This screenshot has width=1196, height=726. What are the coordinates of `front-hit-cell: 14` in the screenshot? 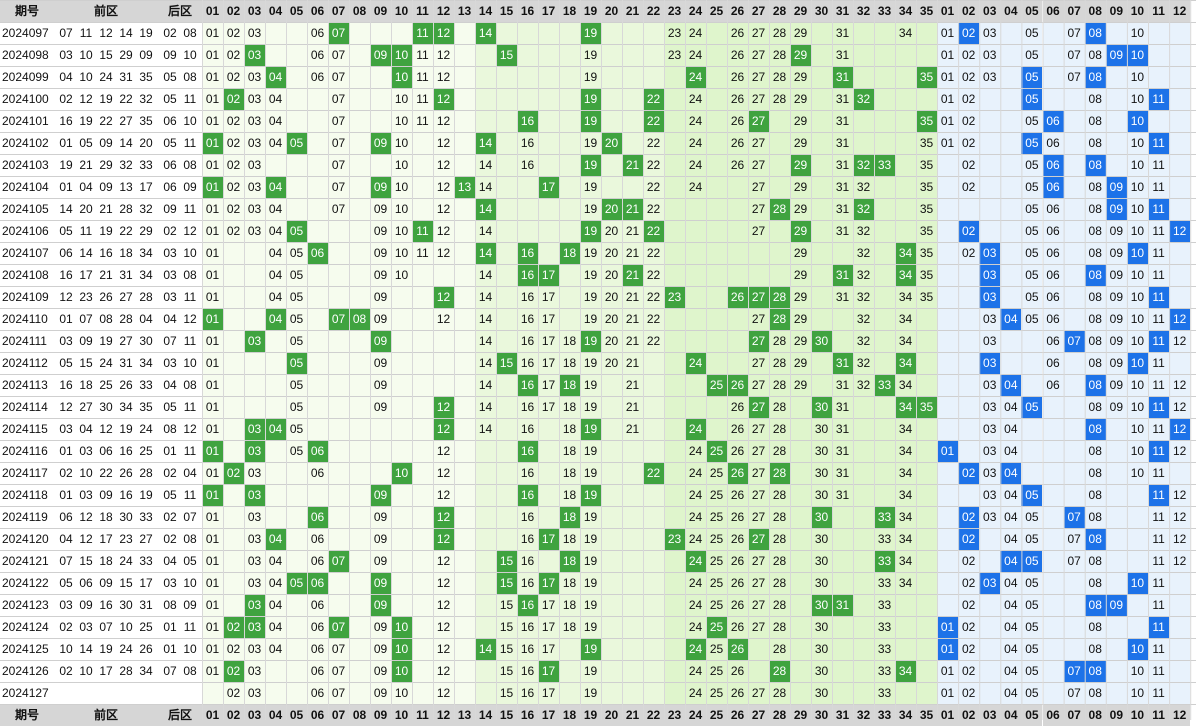 It's located at (485, 209).